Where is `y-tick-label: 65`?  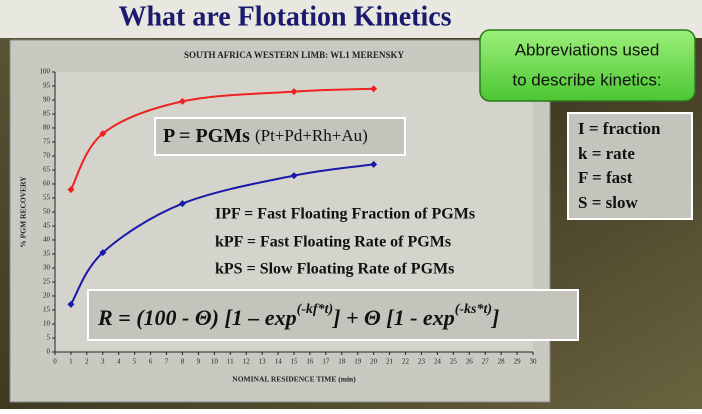
y-tick-label: 65 is located at coordinates (47, 170).